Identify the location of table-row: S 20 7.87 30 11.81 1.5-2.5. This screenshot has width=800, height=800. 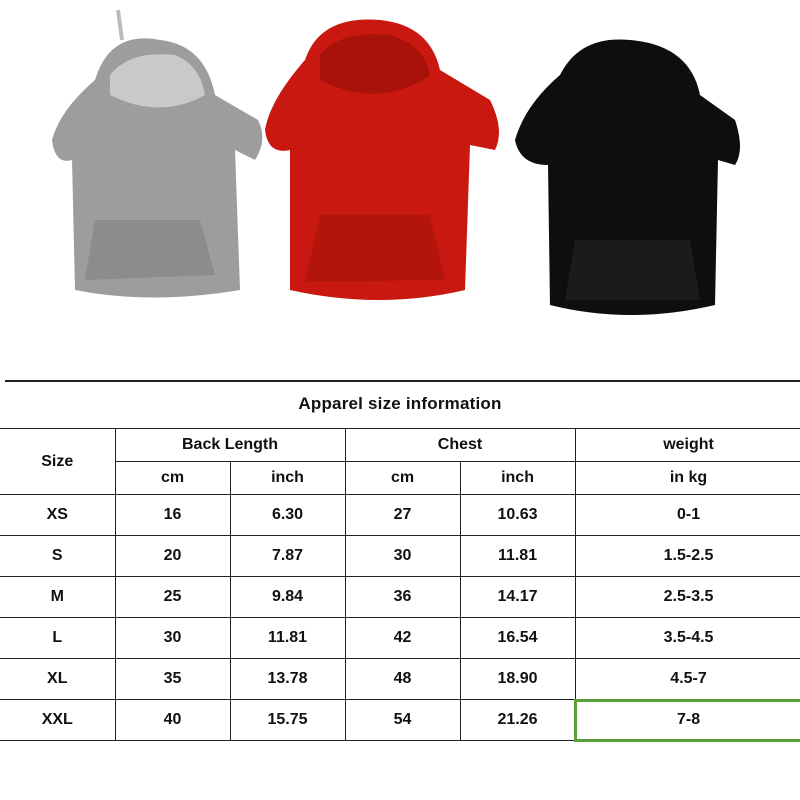
(400, 556).